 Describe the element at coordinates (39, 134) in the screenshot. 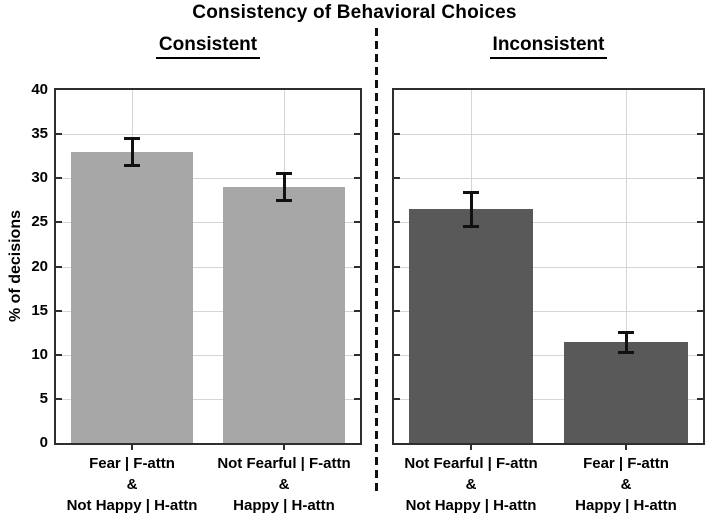

I see `y-tick-label: 35` at that location.